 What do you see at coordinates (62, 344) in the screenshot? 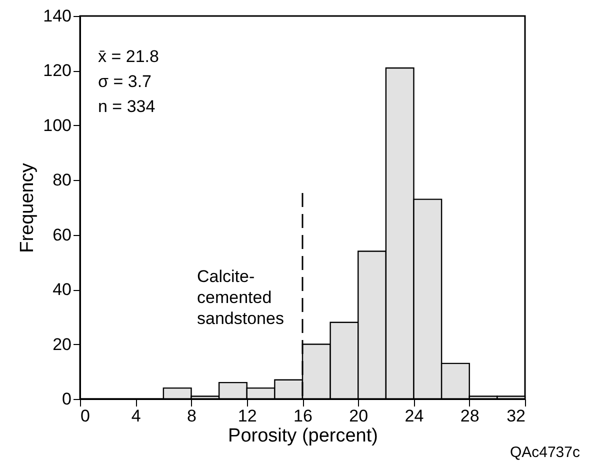
I see `y-tick-label: 20` at bounding box center [62, 344].